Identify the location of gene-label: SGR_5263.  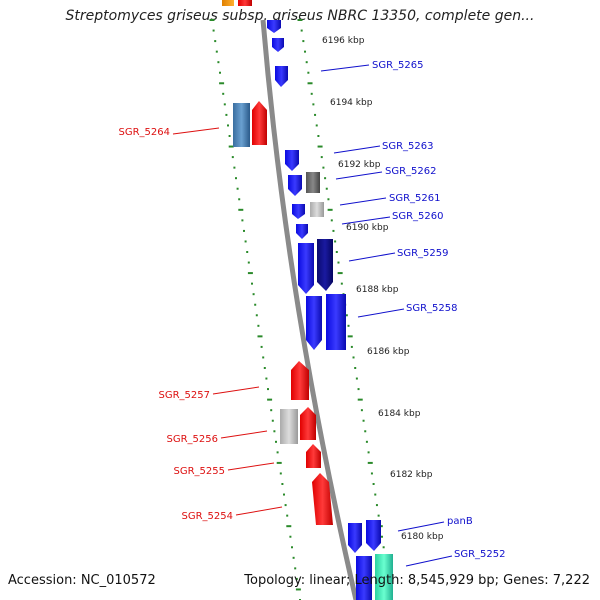
(408, 146).